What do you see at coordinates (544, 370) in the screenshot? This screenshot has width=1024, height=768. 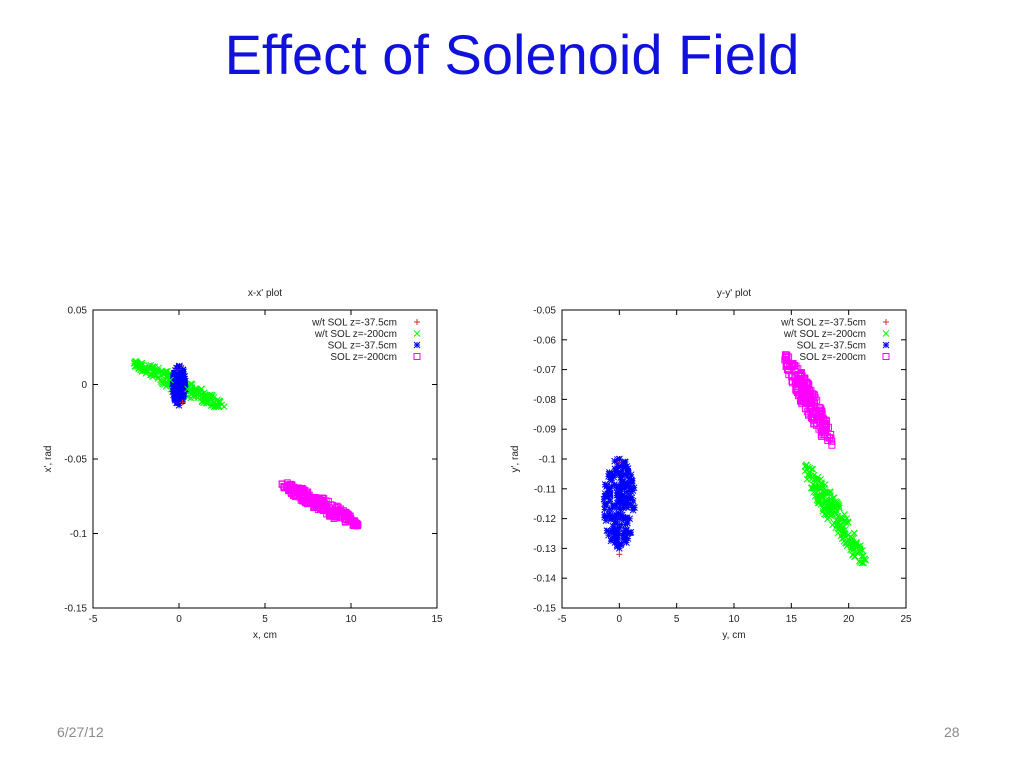 I see `y-tick-label: -0.07` at bounding box center [544, 370].